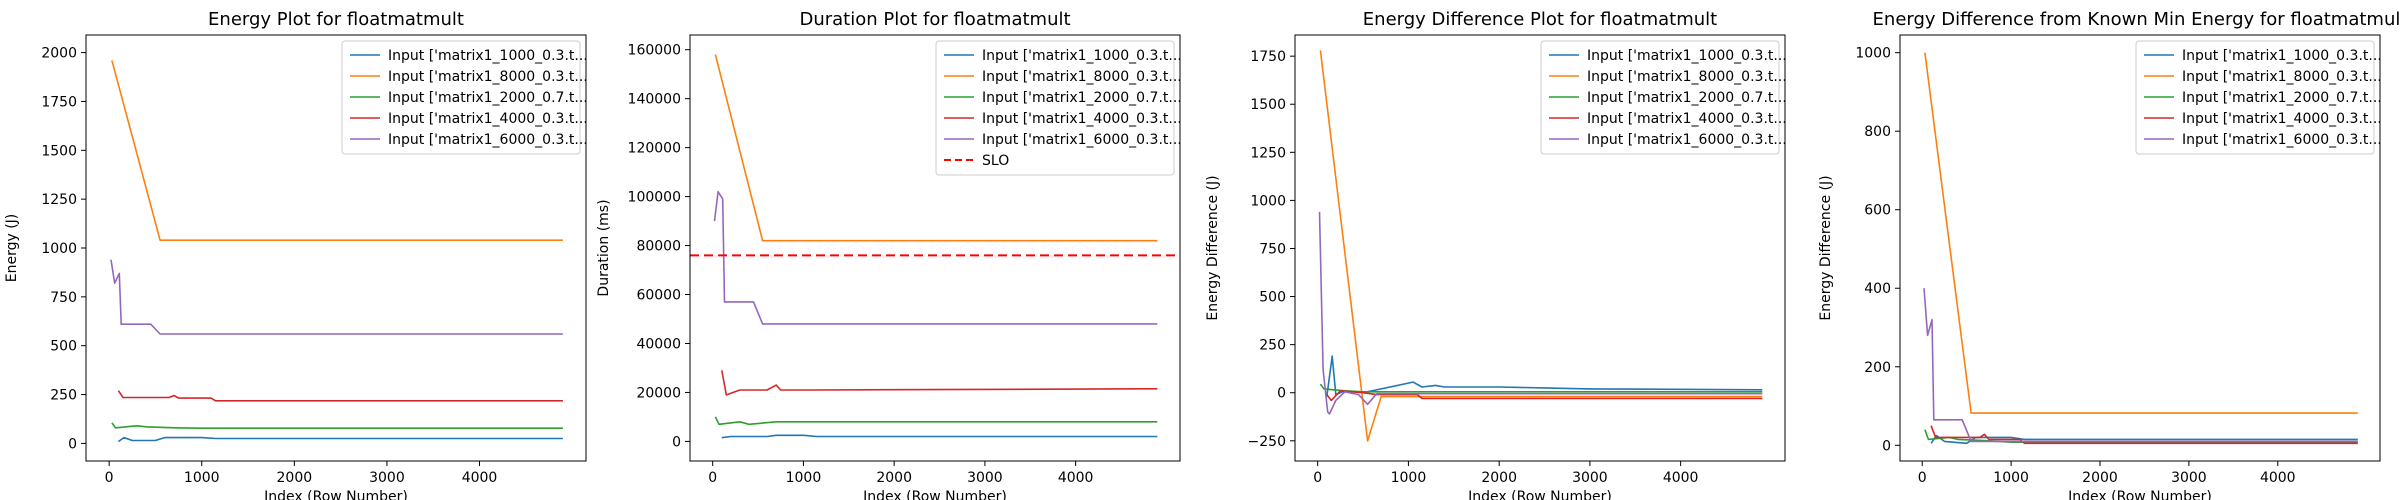 Image resolution: width=2400 pixels, height=500 pixels. What do you see at coordinates (995, 161) in the screenshot?
I see `legend-label: SLO` at bounding box center [995, 161].